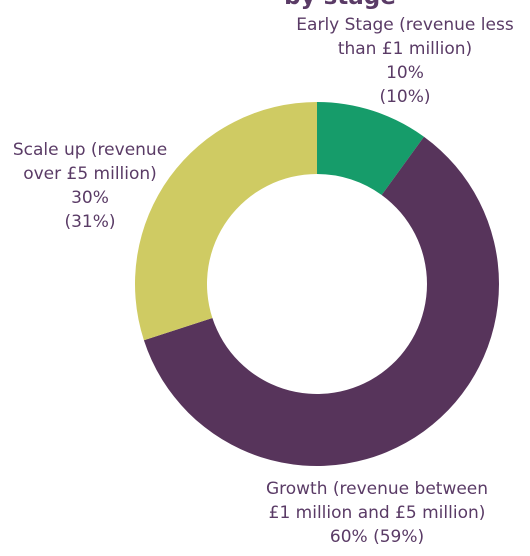  I want to click on slice-label-0-line-0: Early Stage (revenue less, so click(405, 25).